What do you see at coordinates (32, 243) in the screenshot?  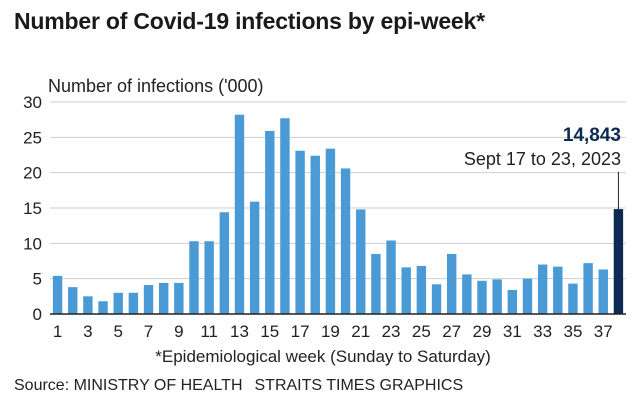 I see `y-tick-label: 10` at bounding box center [32, 243].